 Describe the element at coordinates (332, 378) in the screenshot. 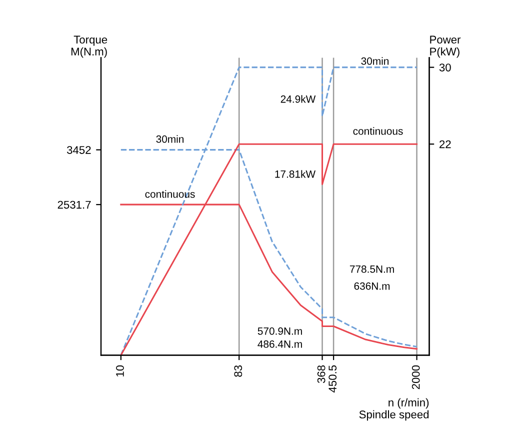

I see `x-tick-label: 450.5` at that location.